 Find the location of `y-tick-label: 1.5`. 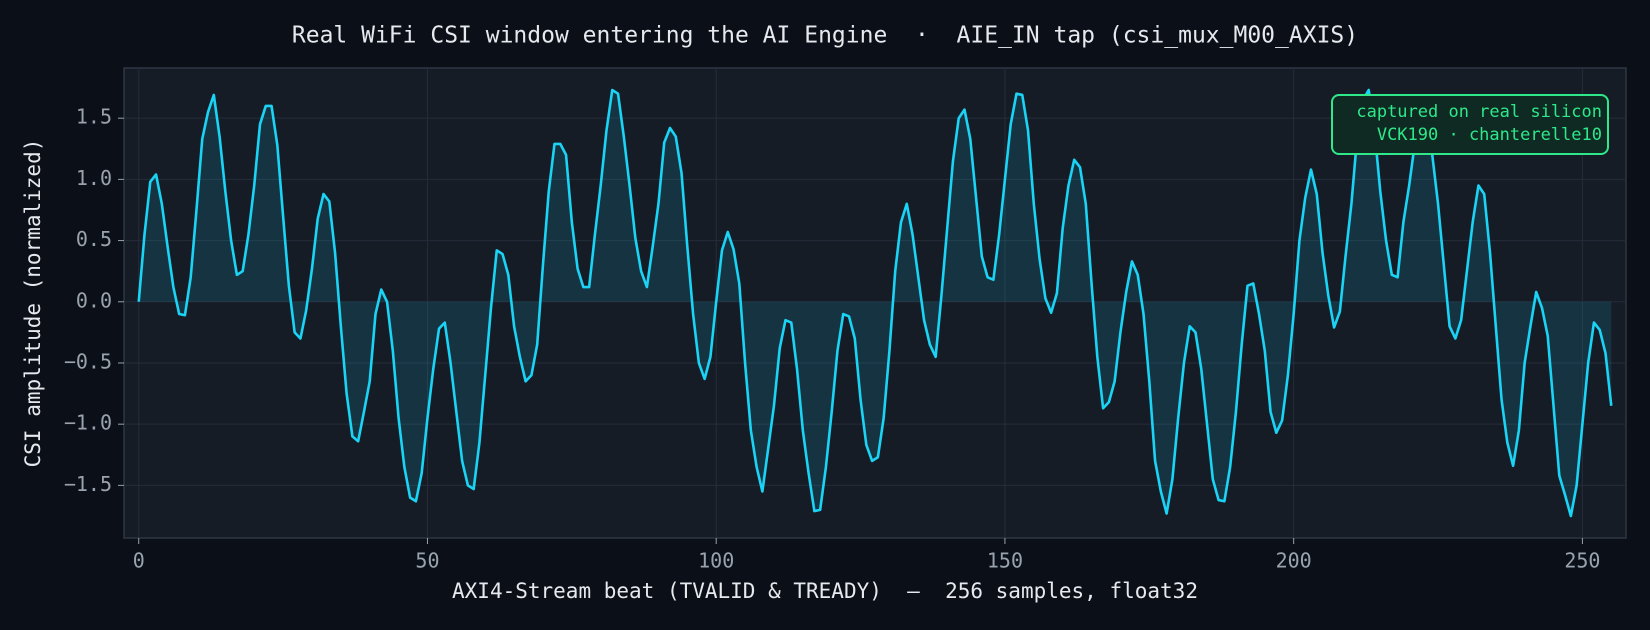

y-tick-label: 1.5 is located at coordinates (94, 117).